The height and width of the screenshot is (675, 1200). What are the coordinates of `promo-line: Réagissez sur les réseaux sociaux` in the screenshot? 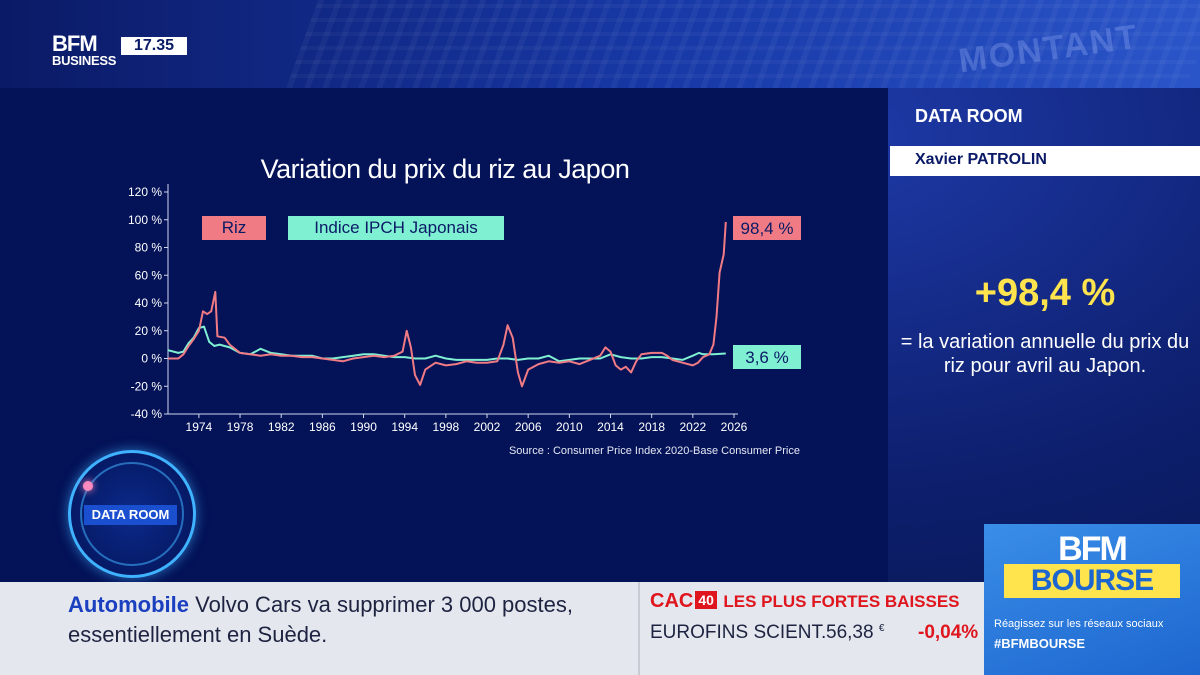 It's located at (1079, 624).